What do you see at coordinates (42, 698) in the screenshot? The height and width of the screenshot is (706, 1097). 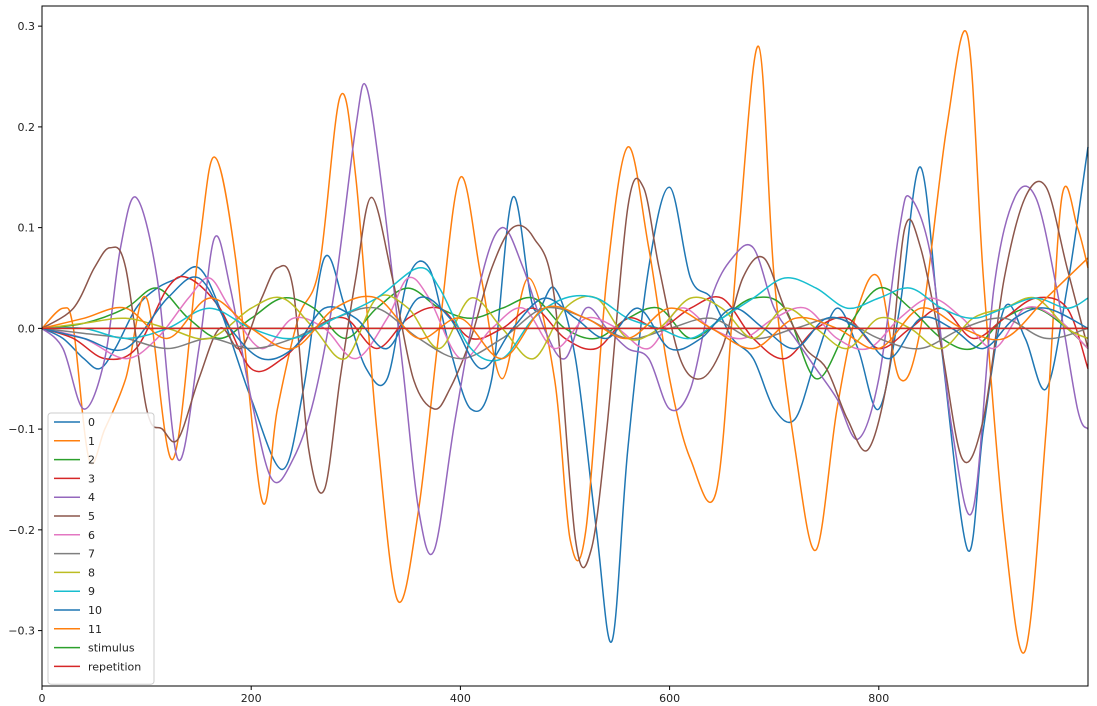 I see `x-tick-label: 0` at bounding box center [42, 698].